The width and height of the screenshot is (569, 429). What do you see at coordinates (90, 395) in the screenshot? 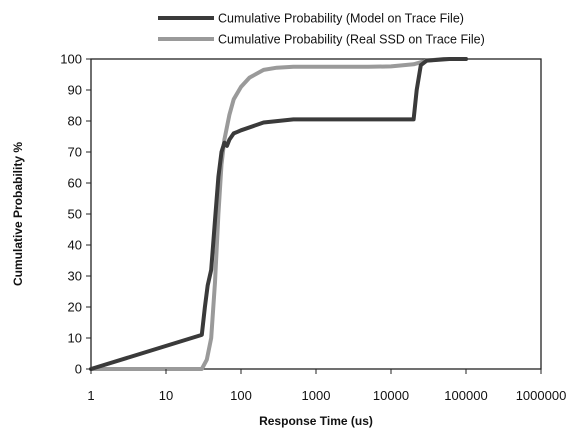
I see `x-tick-label: 1` at bounding box center [90, 395].